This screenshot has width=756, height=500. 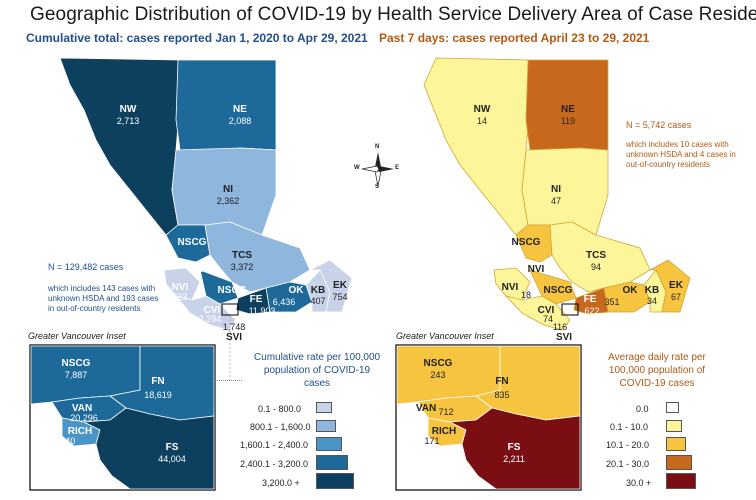 What do you see at coordinates (546, 310) in the screenshot?
I see `region-label-cvi-right: CVI` at bounding box center [546, 310].